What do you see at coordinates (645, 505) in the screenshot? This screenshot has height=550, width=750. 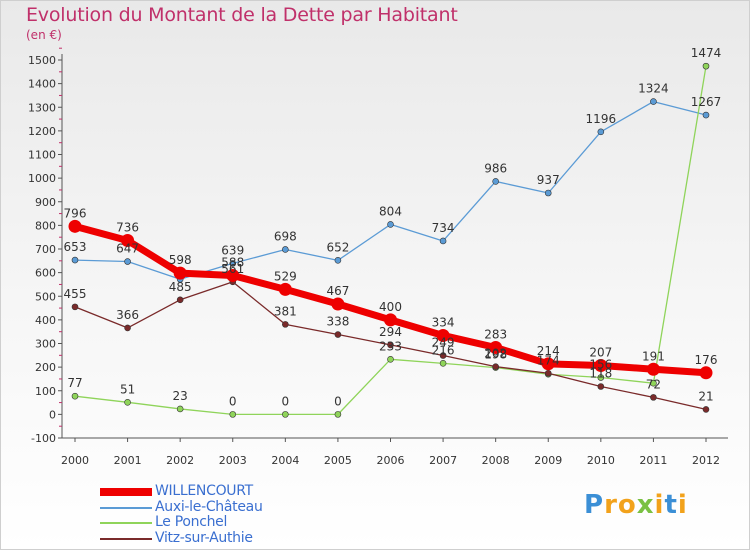 I see `logo-letter: x` at bounding box center [645, 505].